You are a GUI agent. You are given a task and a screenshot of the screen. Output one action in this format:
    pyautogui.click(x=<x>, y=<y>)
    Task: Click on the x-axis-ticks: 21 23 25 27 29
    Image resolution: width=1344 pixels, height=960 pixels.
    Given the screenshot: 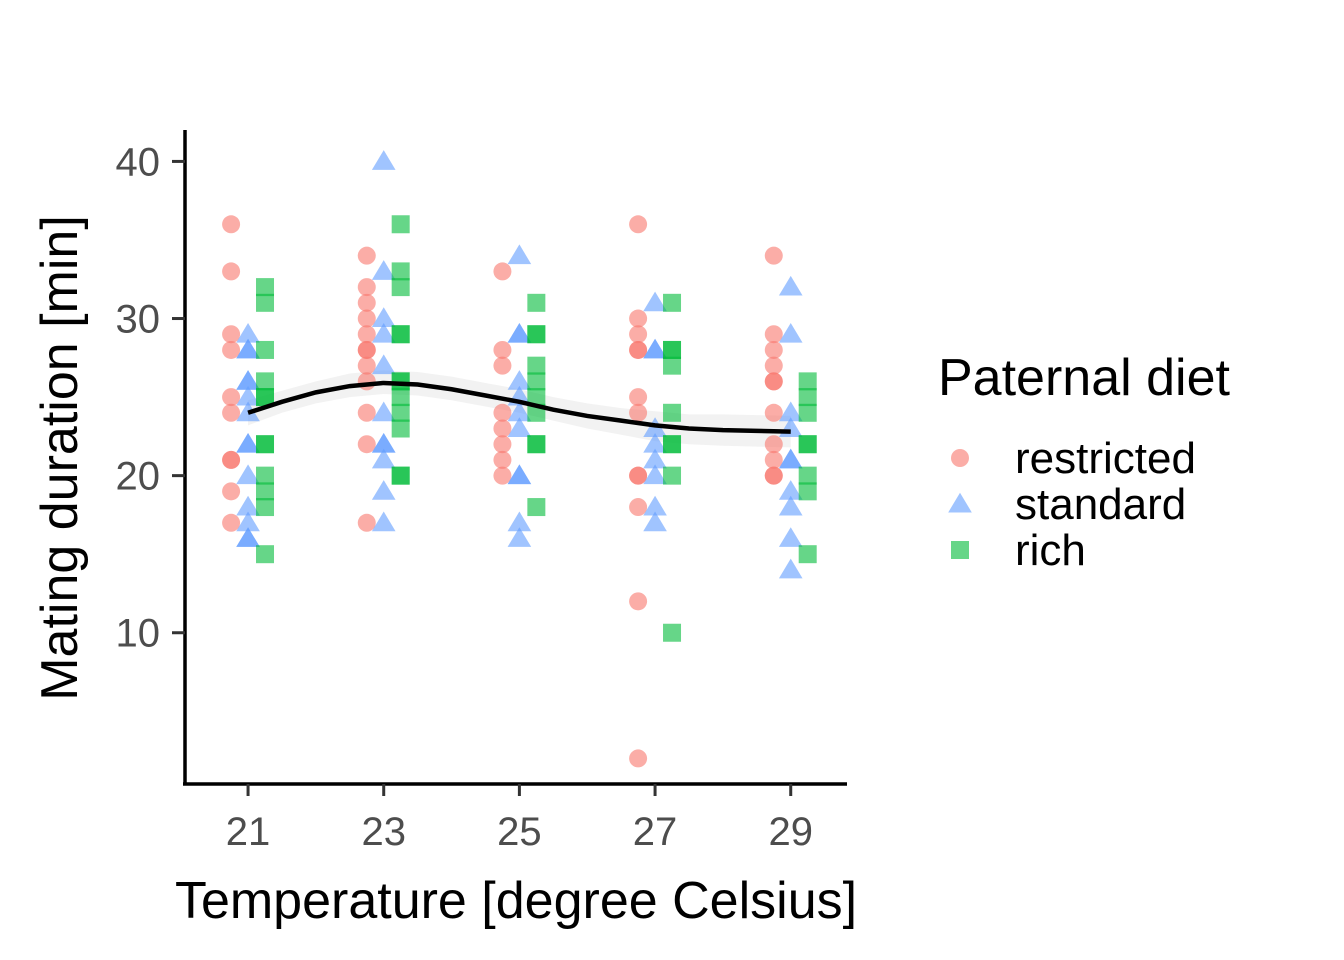 What is the action you would take?
    pyautogui.click(x=519, y=819)
    